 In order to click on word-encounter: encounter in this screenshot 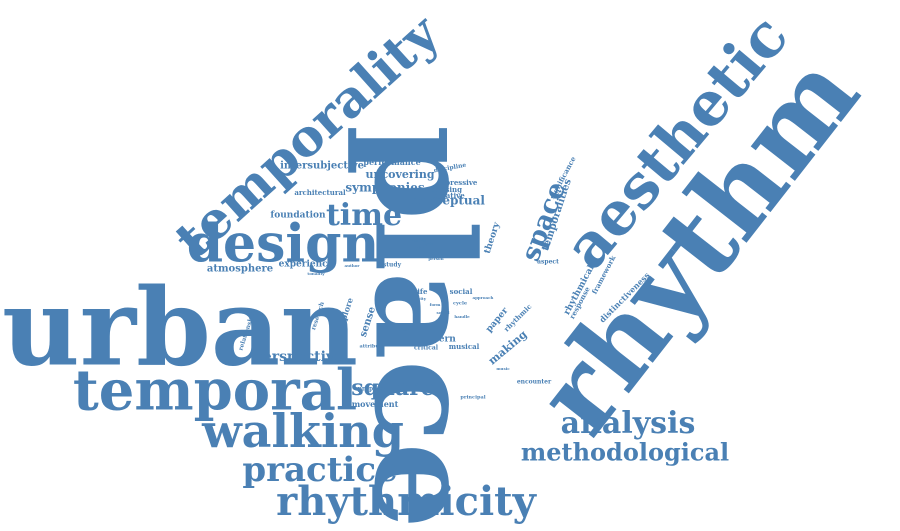, I will do `click(534, 382)`.